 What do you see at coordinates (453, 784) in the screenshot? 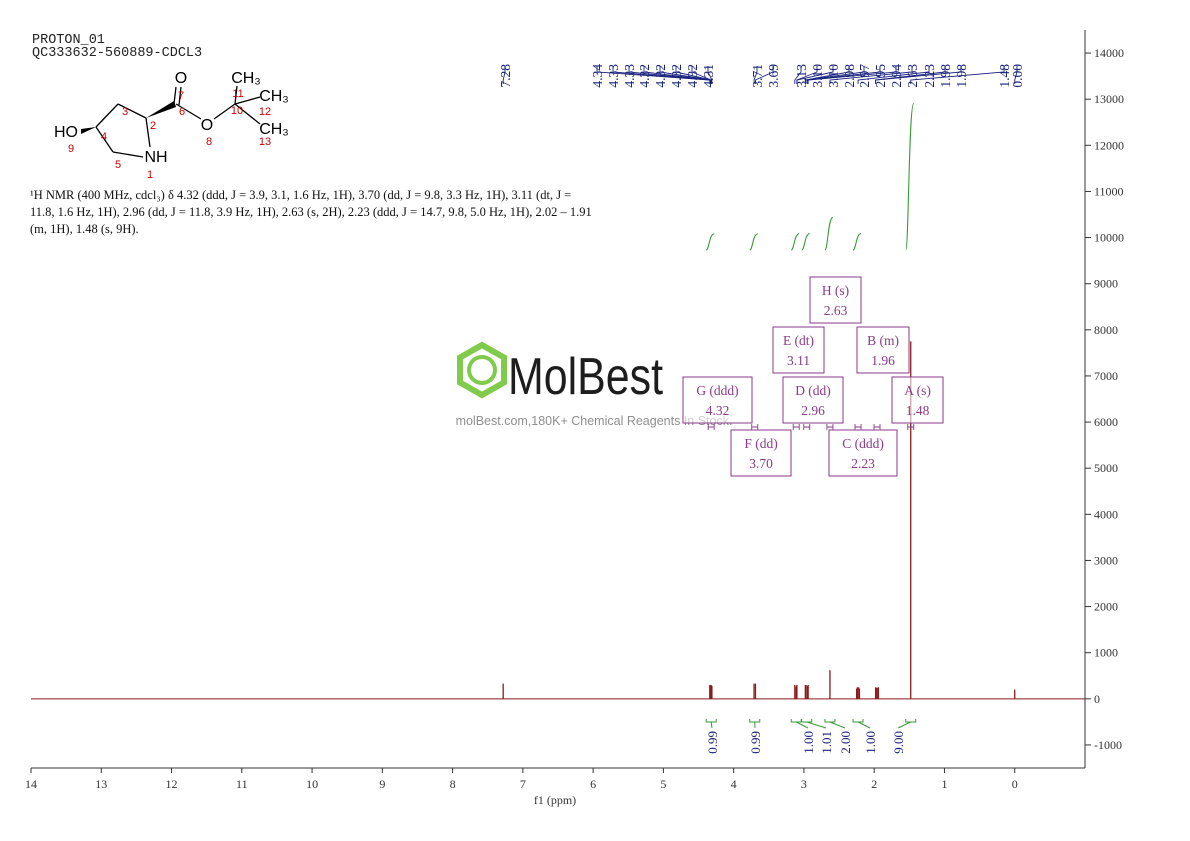
I see `x-tick-label: 8` at bounding box center [453, 784].